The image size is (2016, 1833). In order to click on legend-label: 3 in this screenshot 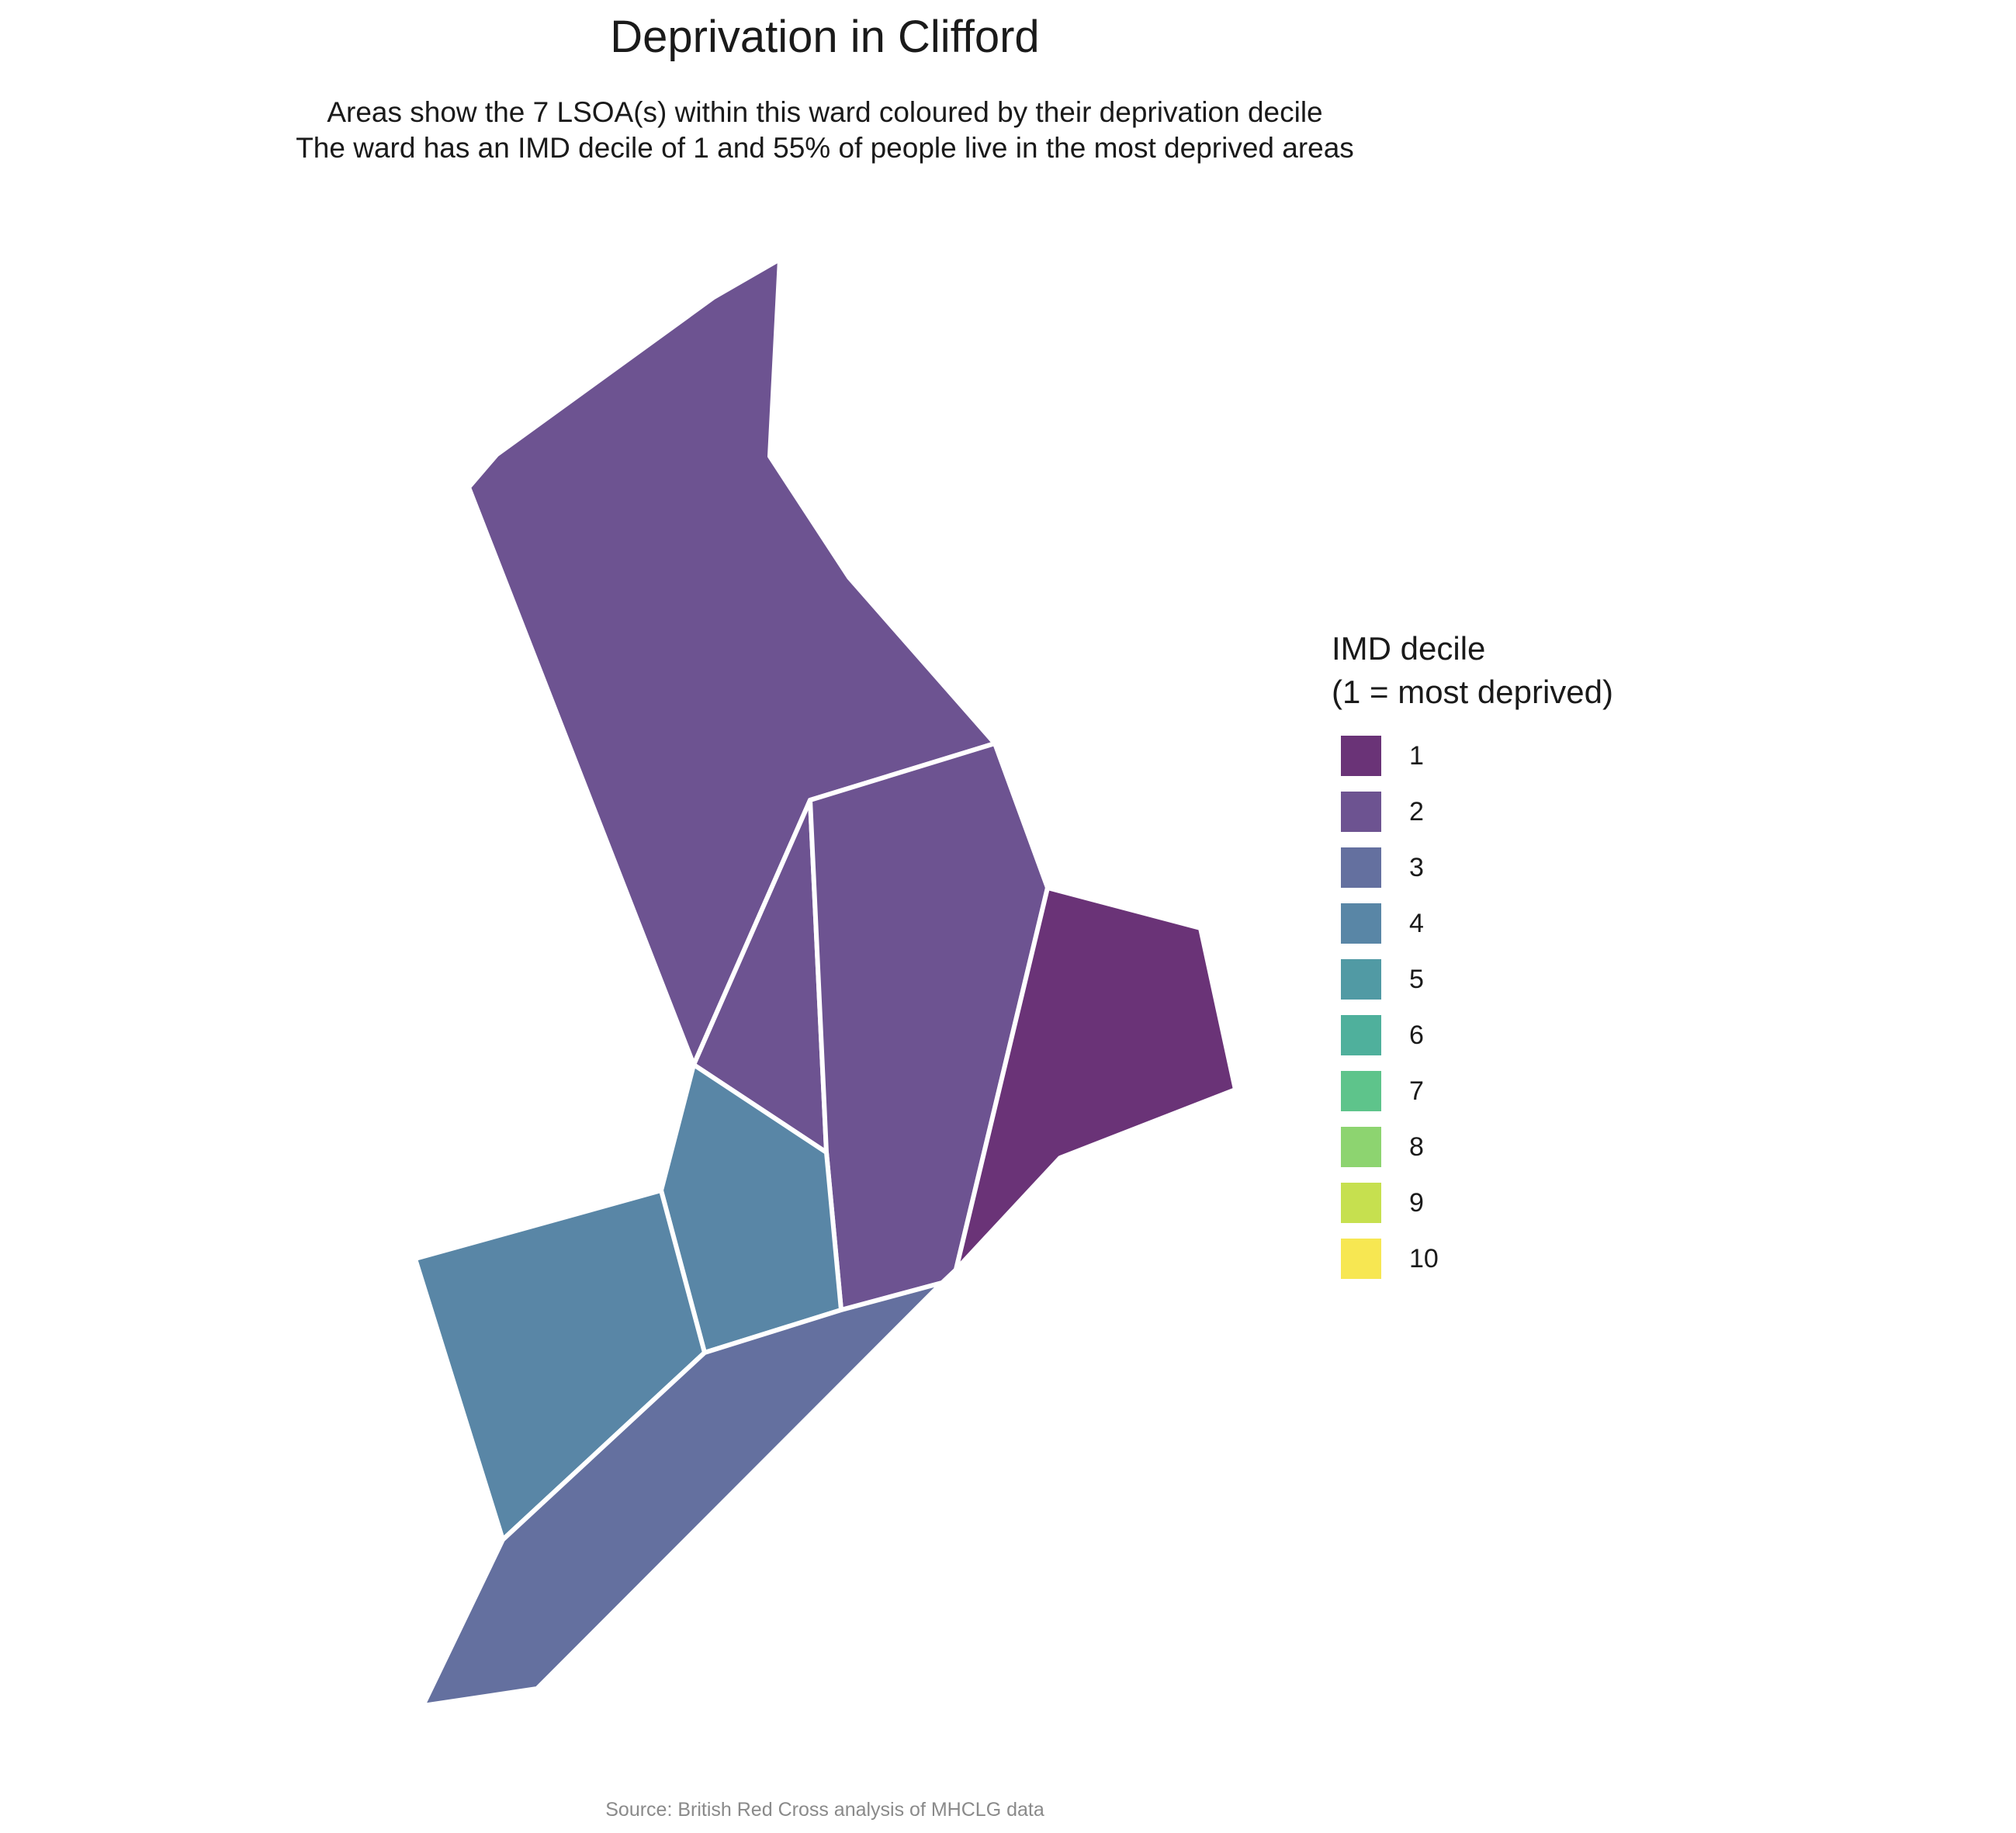, I will do `click(1417, 867)`.